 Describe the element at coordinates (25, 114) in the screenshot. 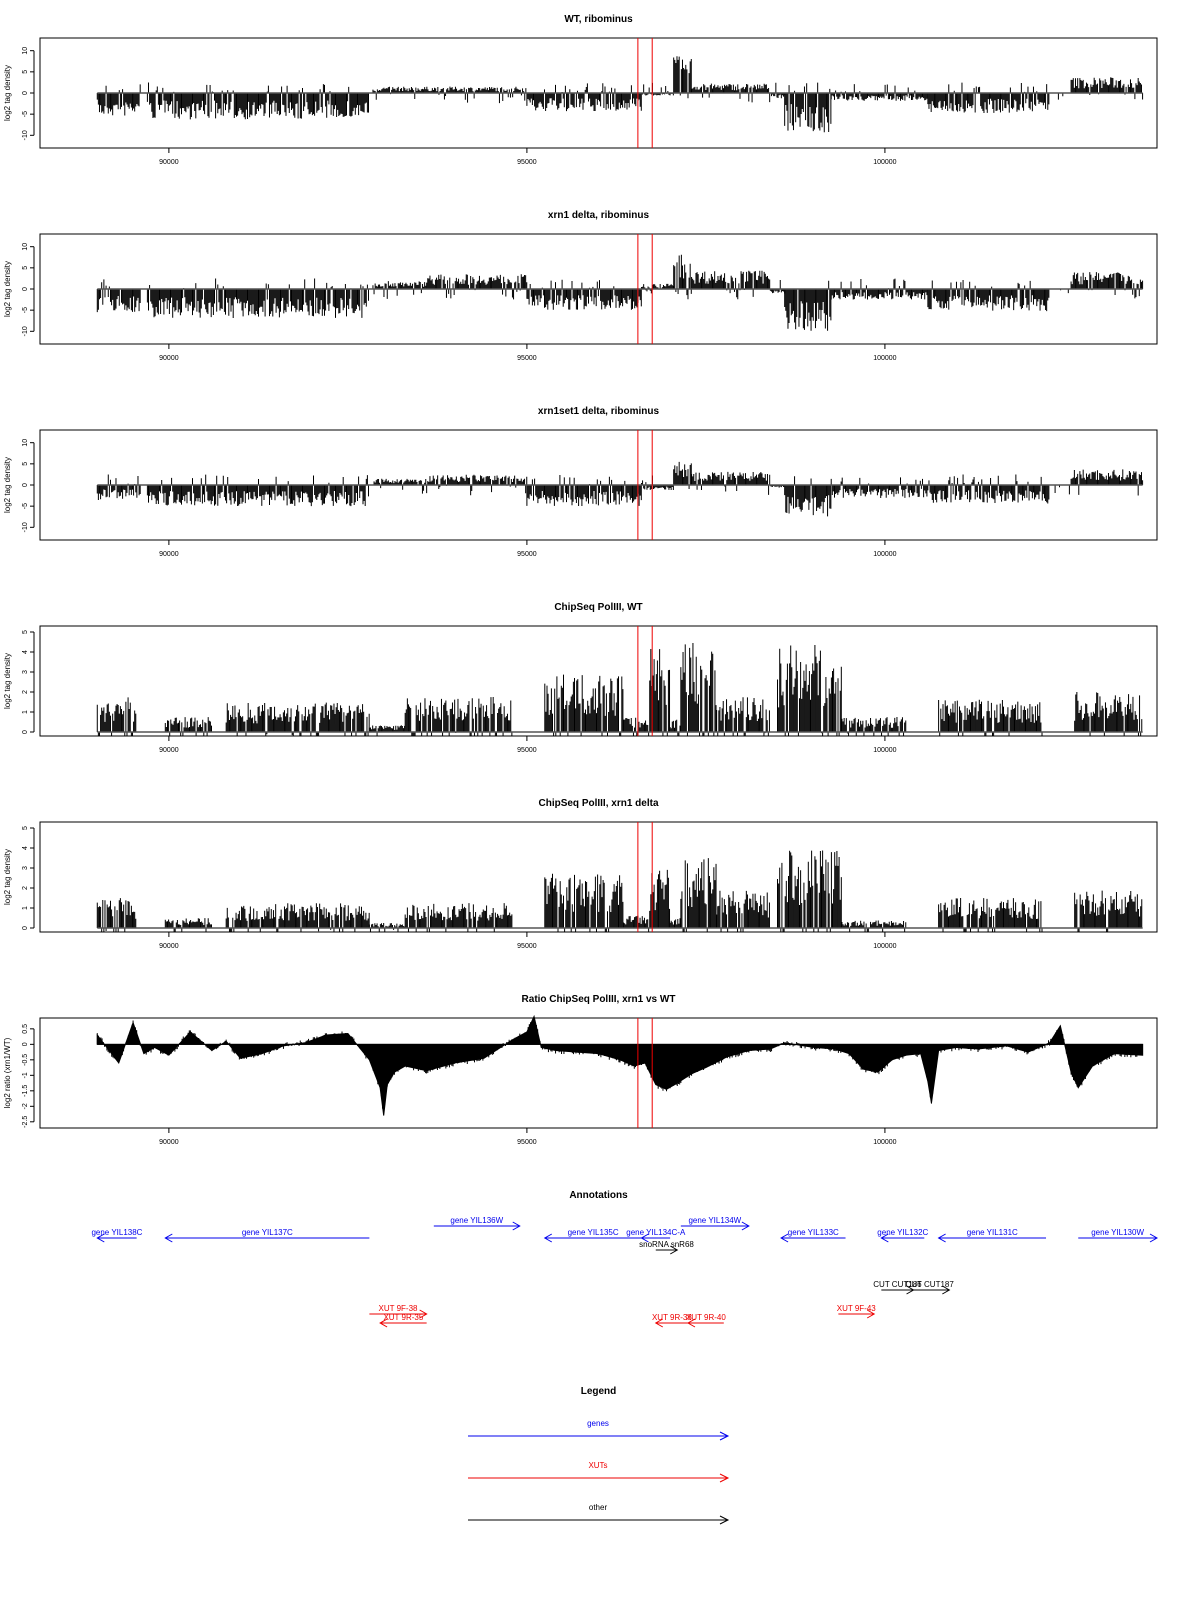

I see `y-tick-label: -5` at that location.